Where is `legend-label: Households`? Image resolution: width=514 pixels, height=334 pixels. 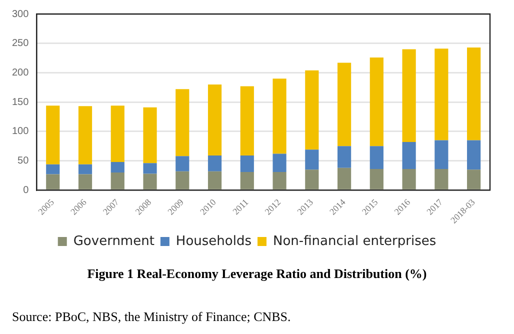
legend-label: Households is located at coordinates (214, 241).